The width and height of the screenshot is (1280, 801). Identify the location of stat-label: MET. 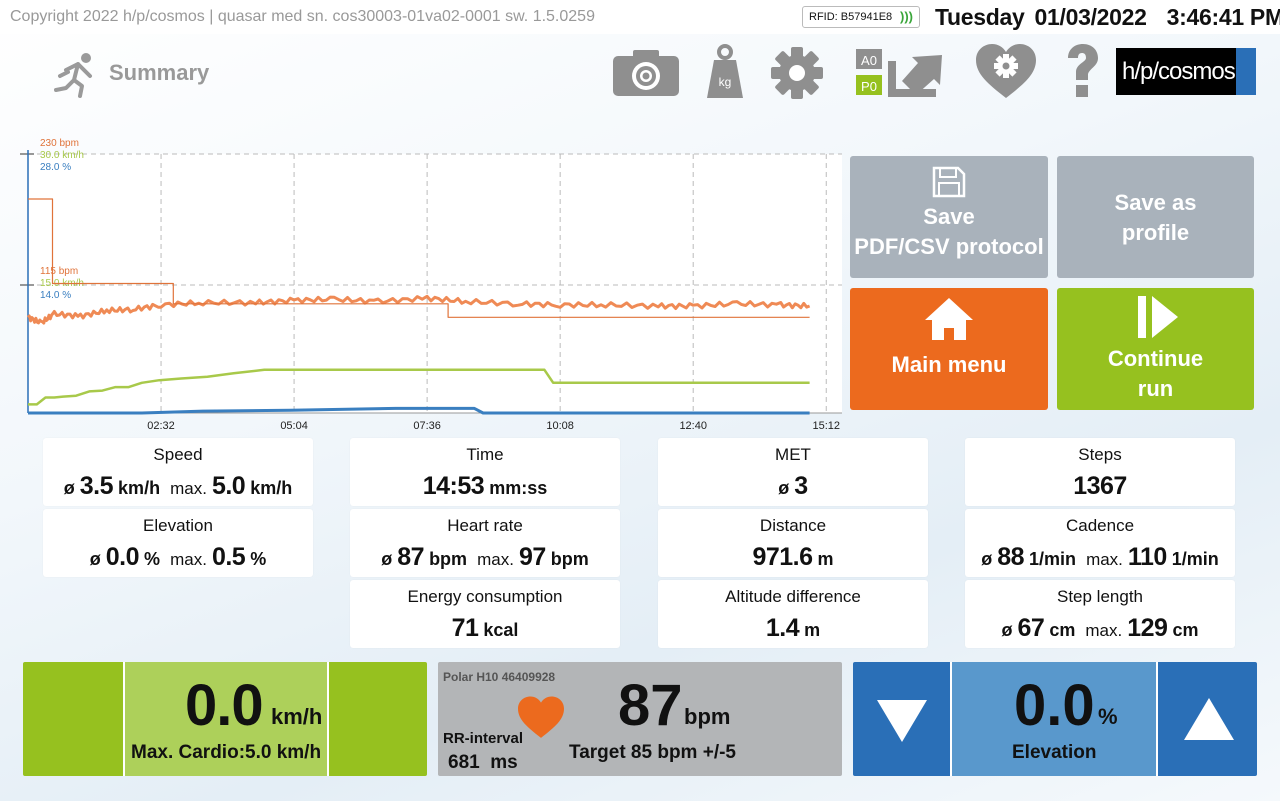
(793, 454).